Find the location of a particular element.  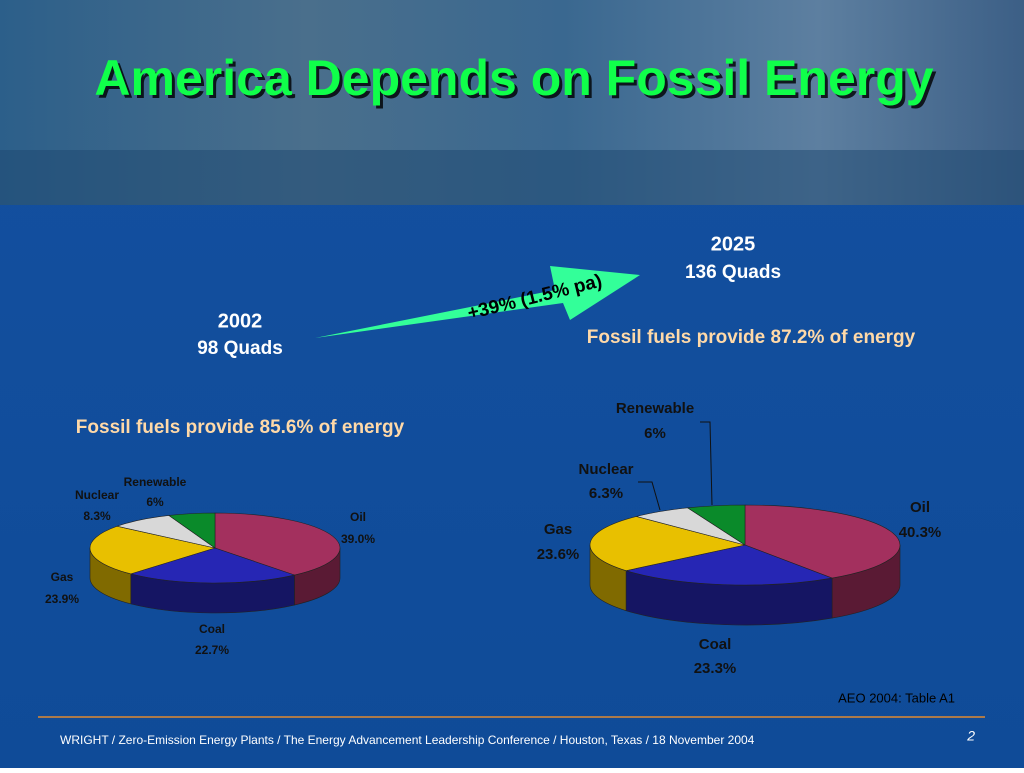

annotation: Fossil fuels provide 85.6% of energy is located at coordinates (240, 427).